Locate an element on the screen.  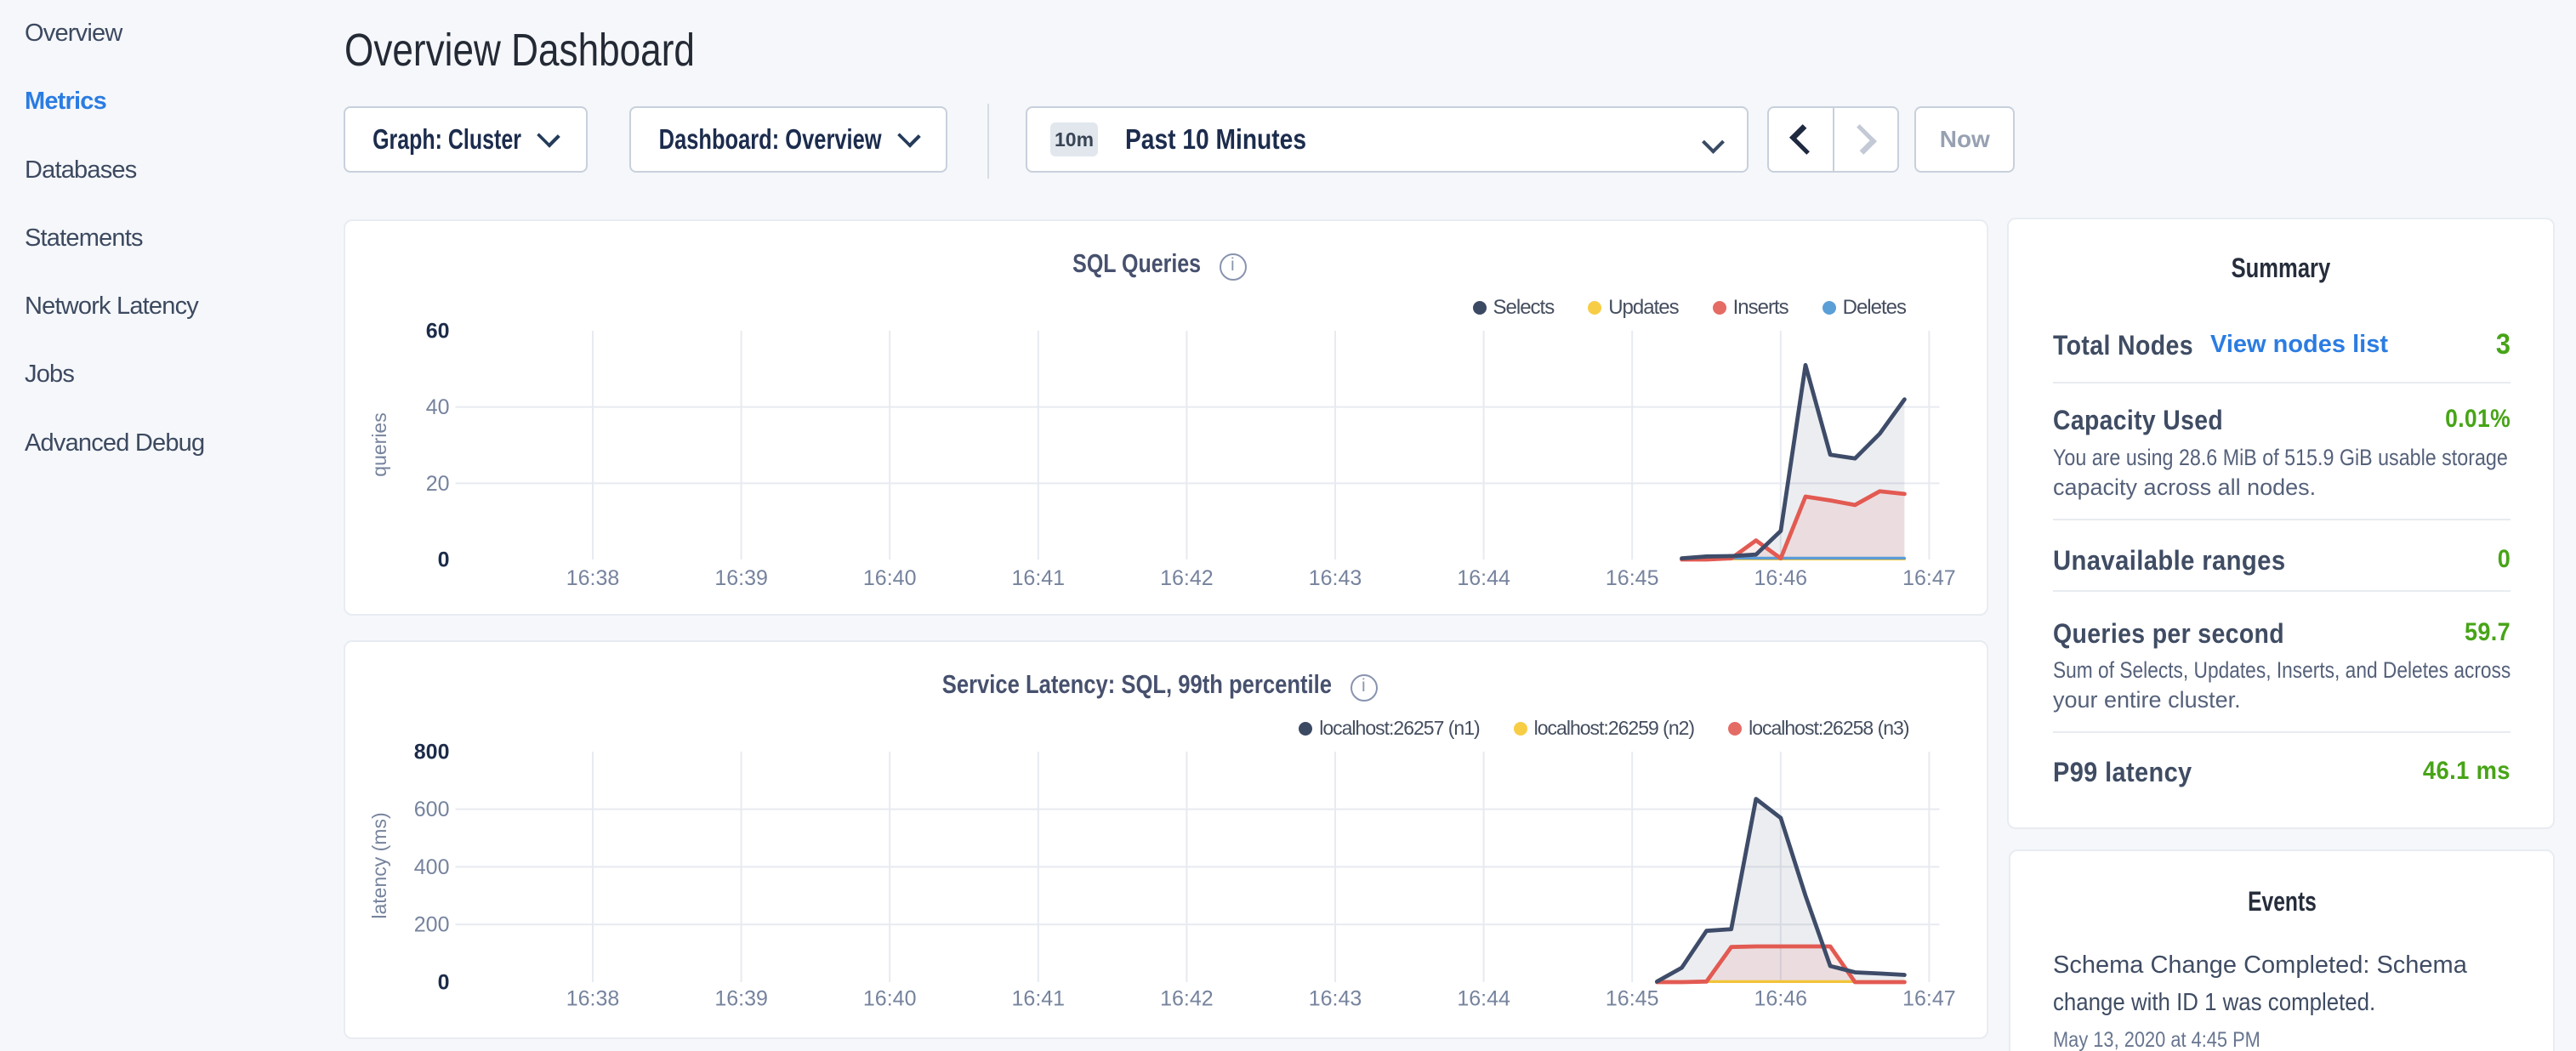
svg-text: 40 is located at coordinates (437, 407).